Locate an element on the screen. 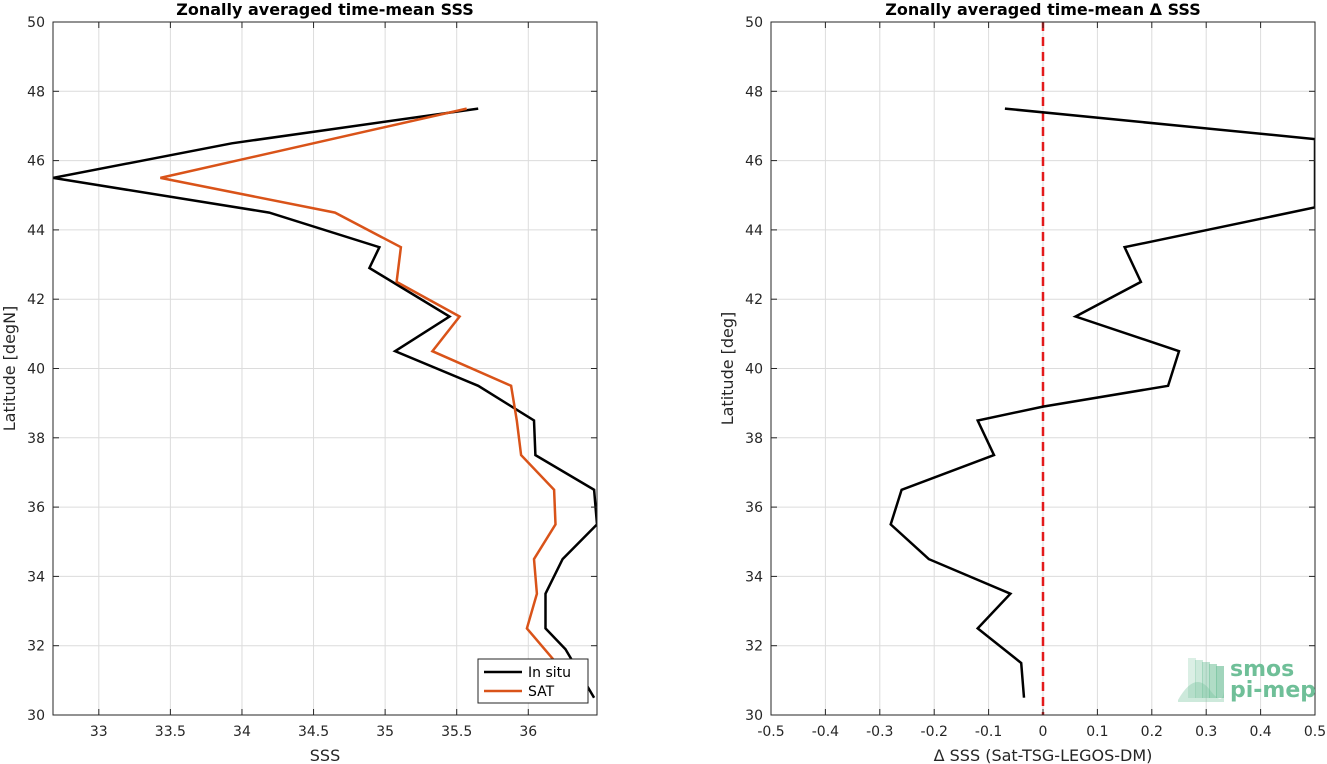 Image resolution: width=1327 pixels, height=764 pixels. legend-entry: SAT is located at coordinates (541, 692).